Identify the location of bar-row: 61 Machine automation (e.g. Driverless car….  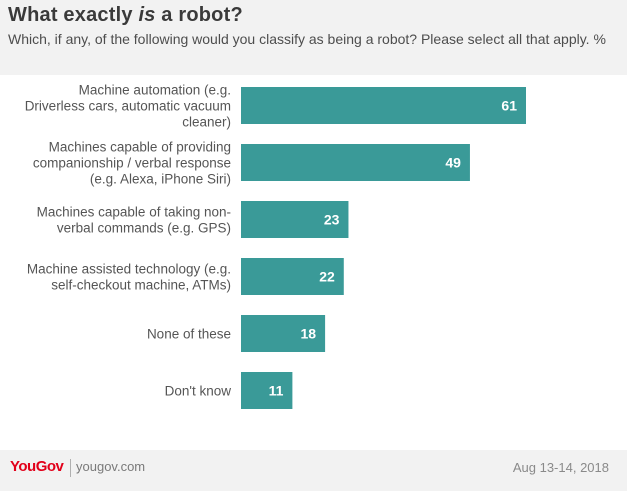
(275, 106).